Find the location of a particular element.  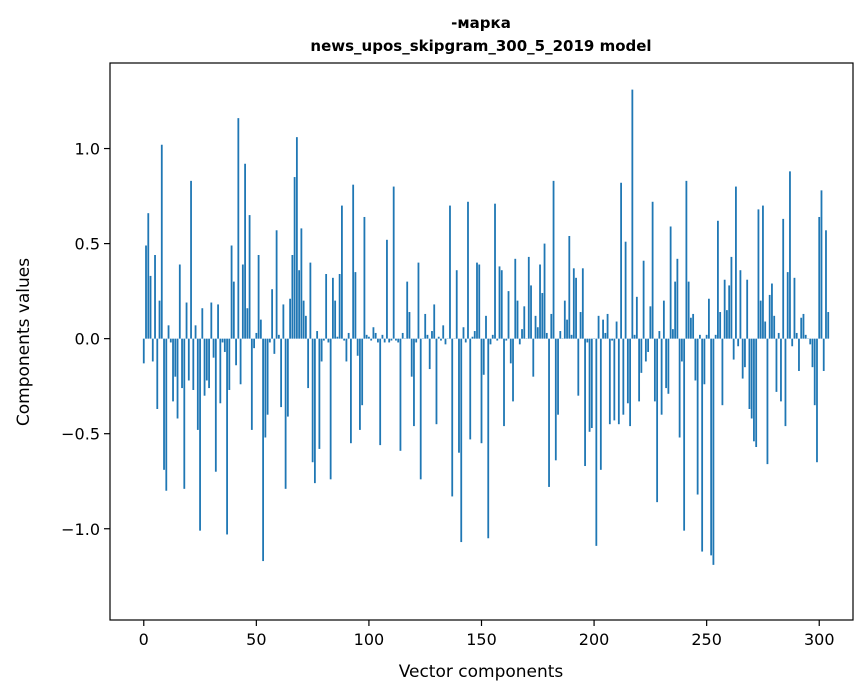

chart-title-line2: news_upos_skipgram_300_5_2019 model is located at coordinates (480, 46).